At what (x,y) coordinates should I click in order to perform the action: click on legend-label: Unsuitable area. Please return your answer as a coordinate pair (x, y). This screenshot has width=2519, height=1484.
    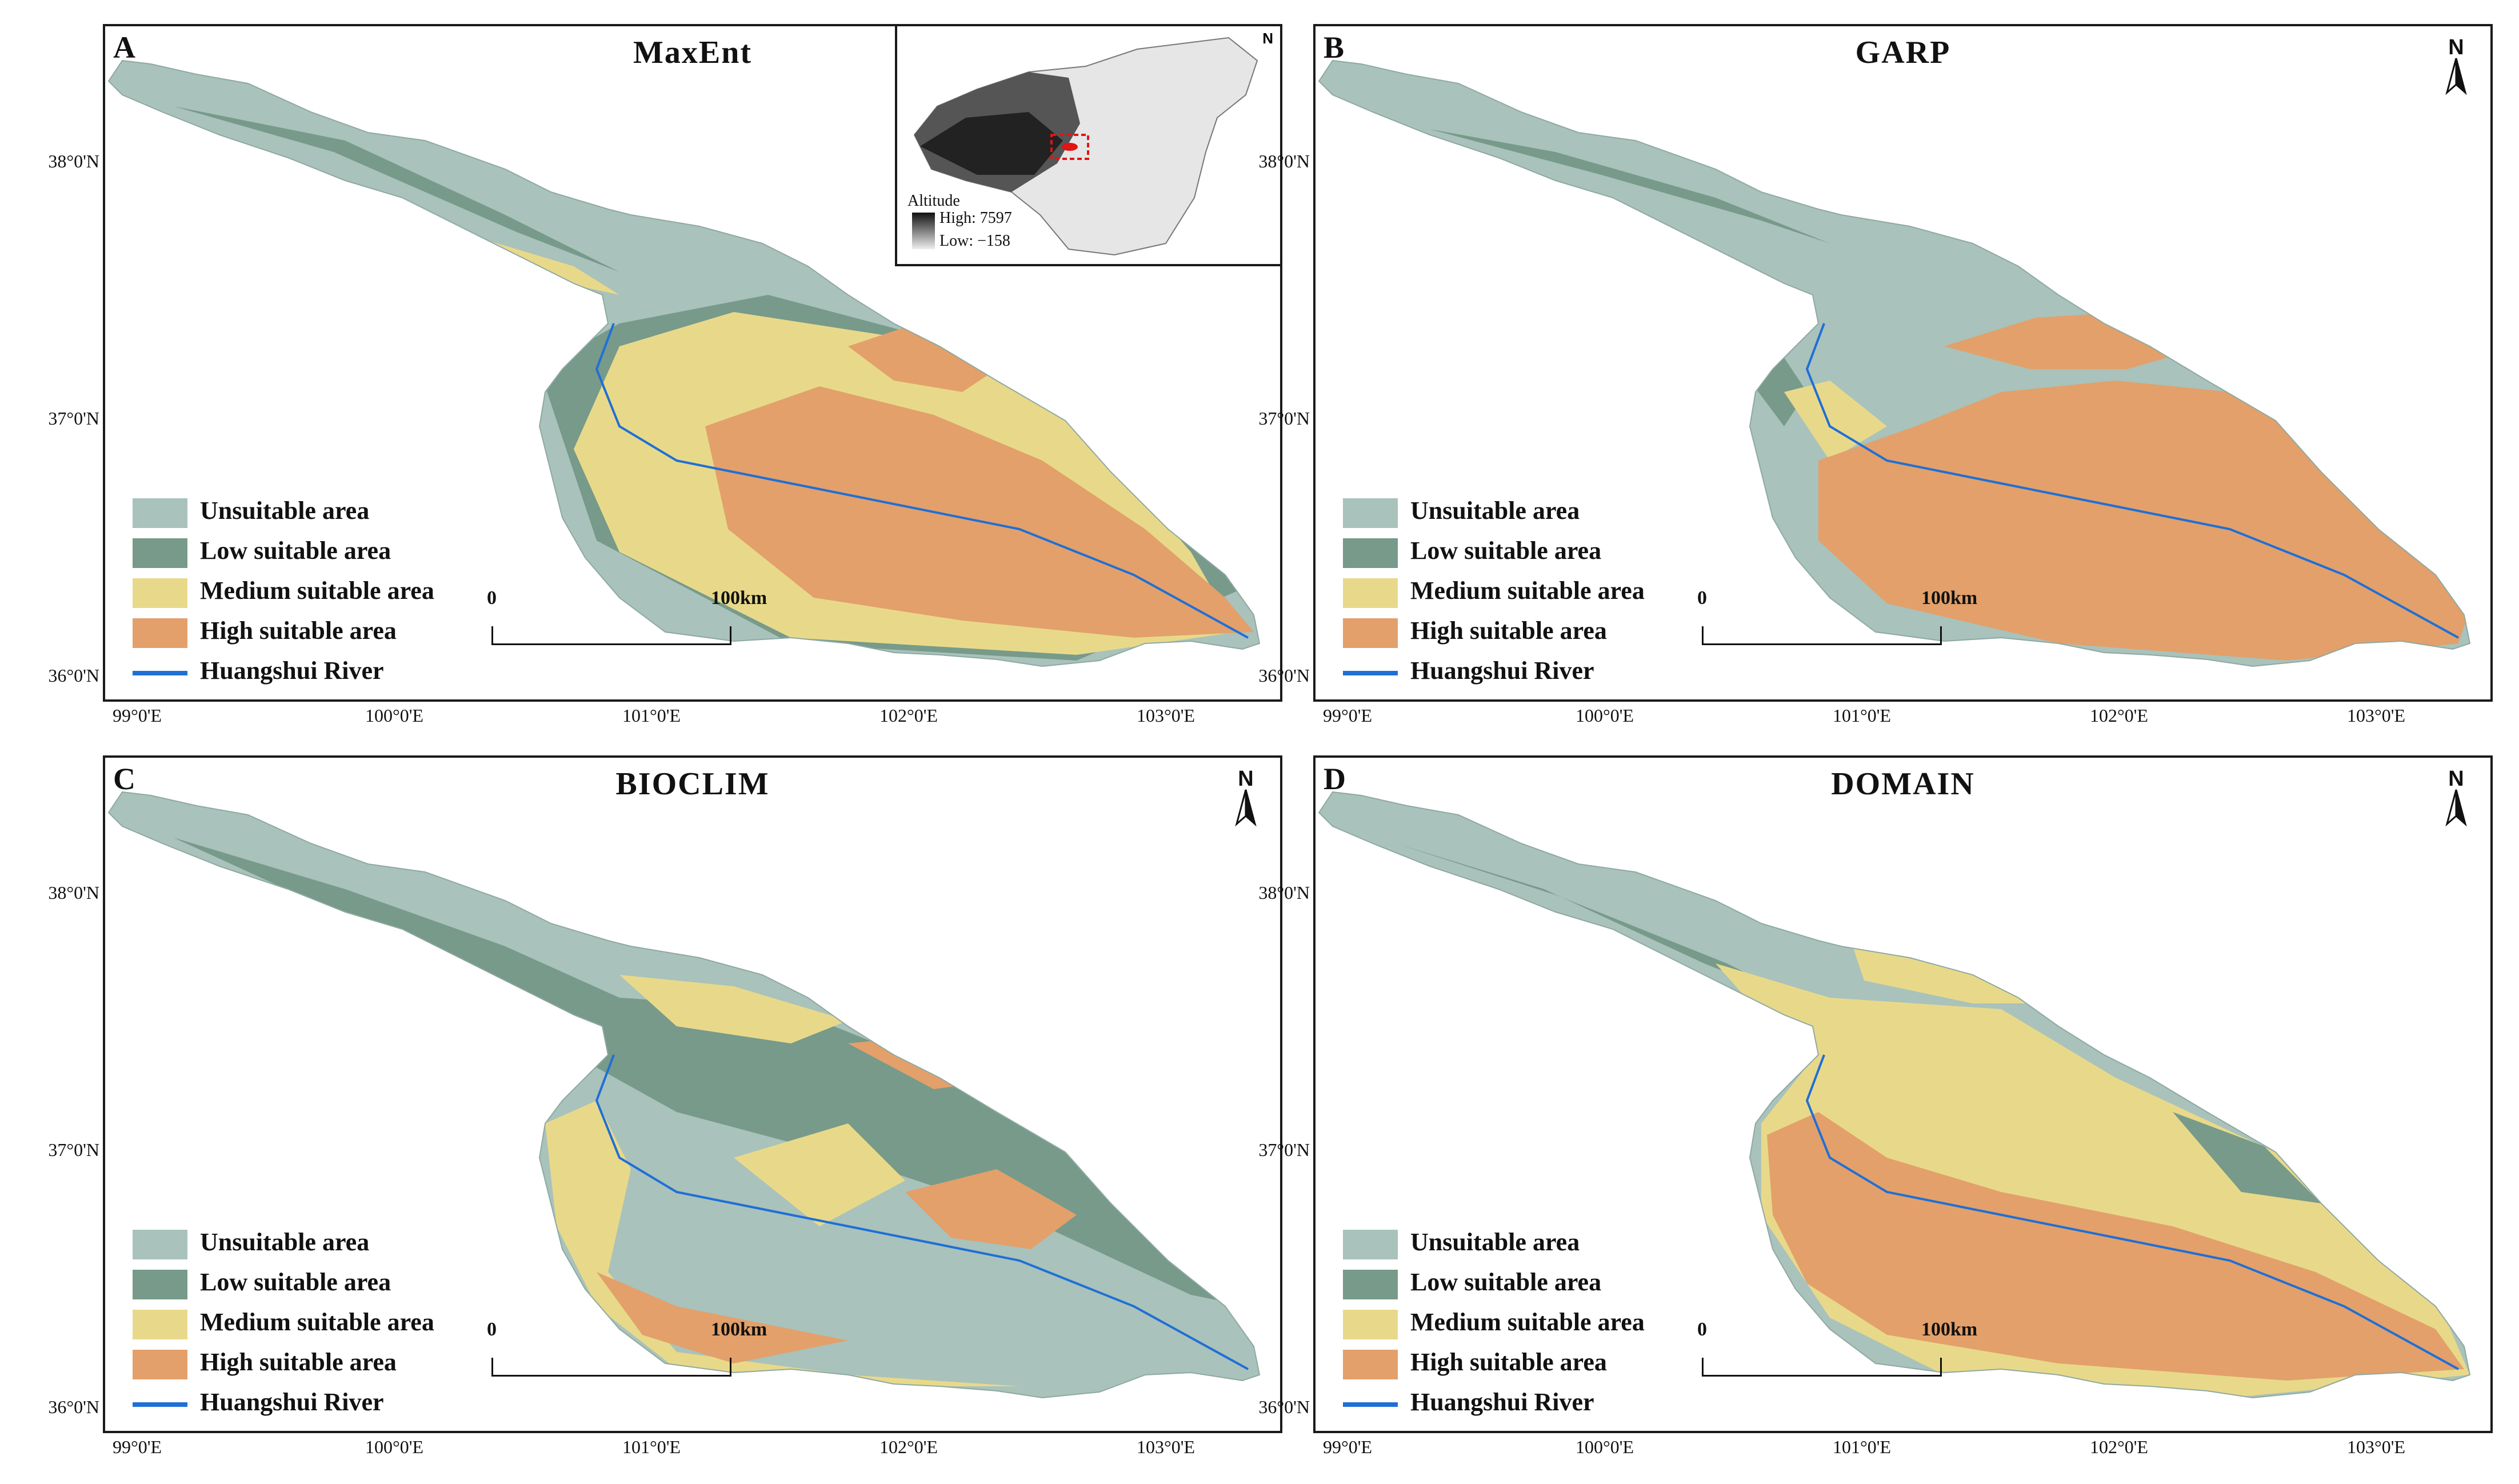
    Looking at the image, I should click on (285, 511).